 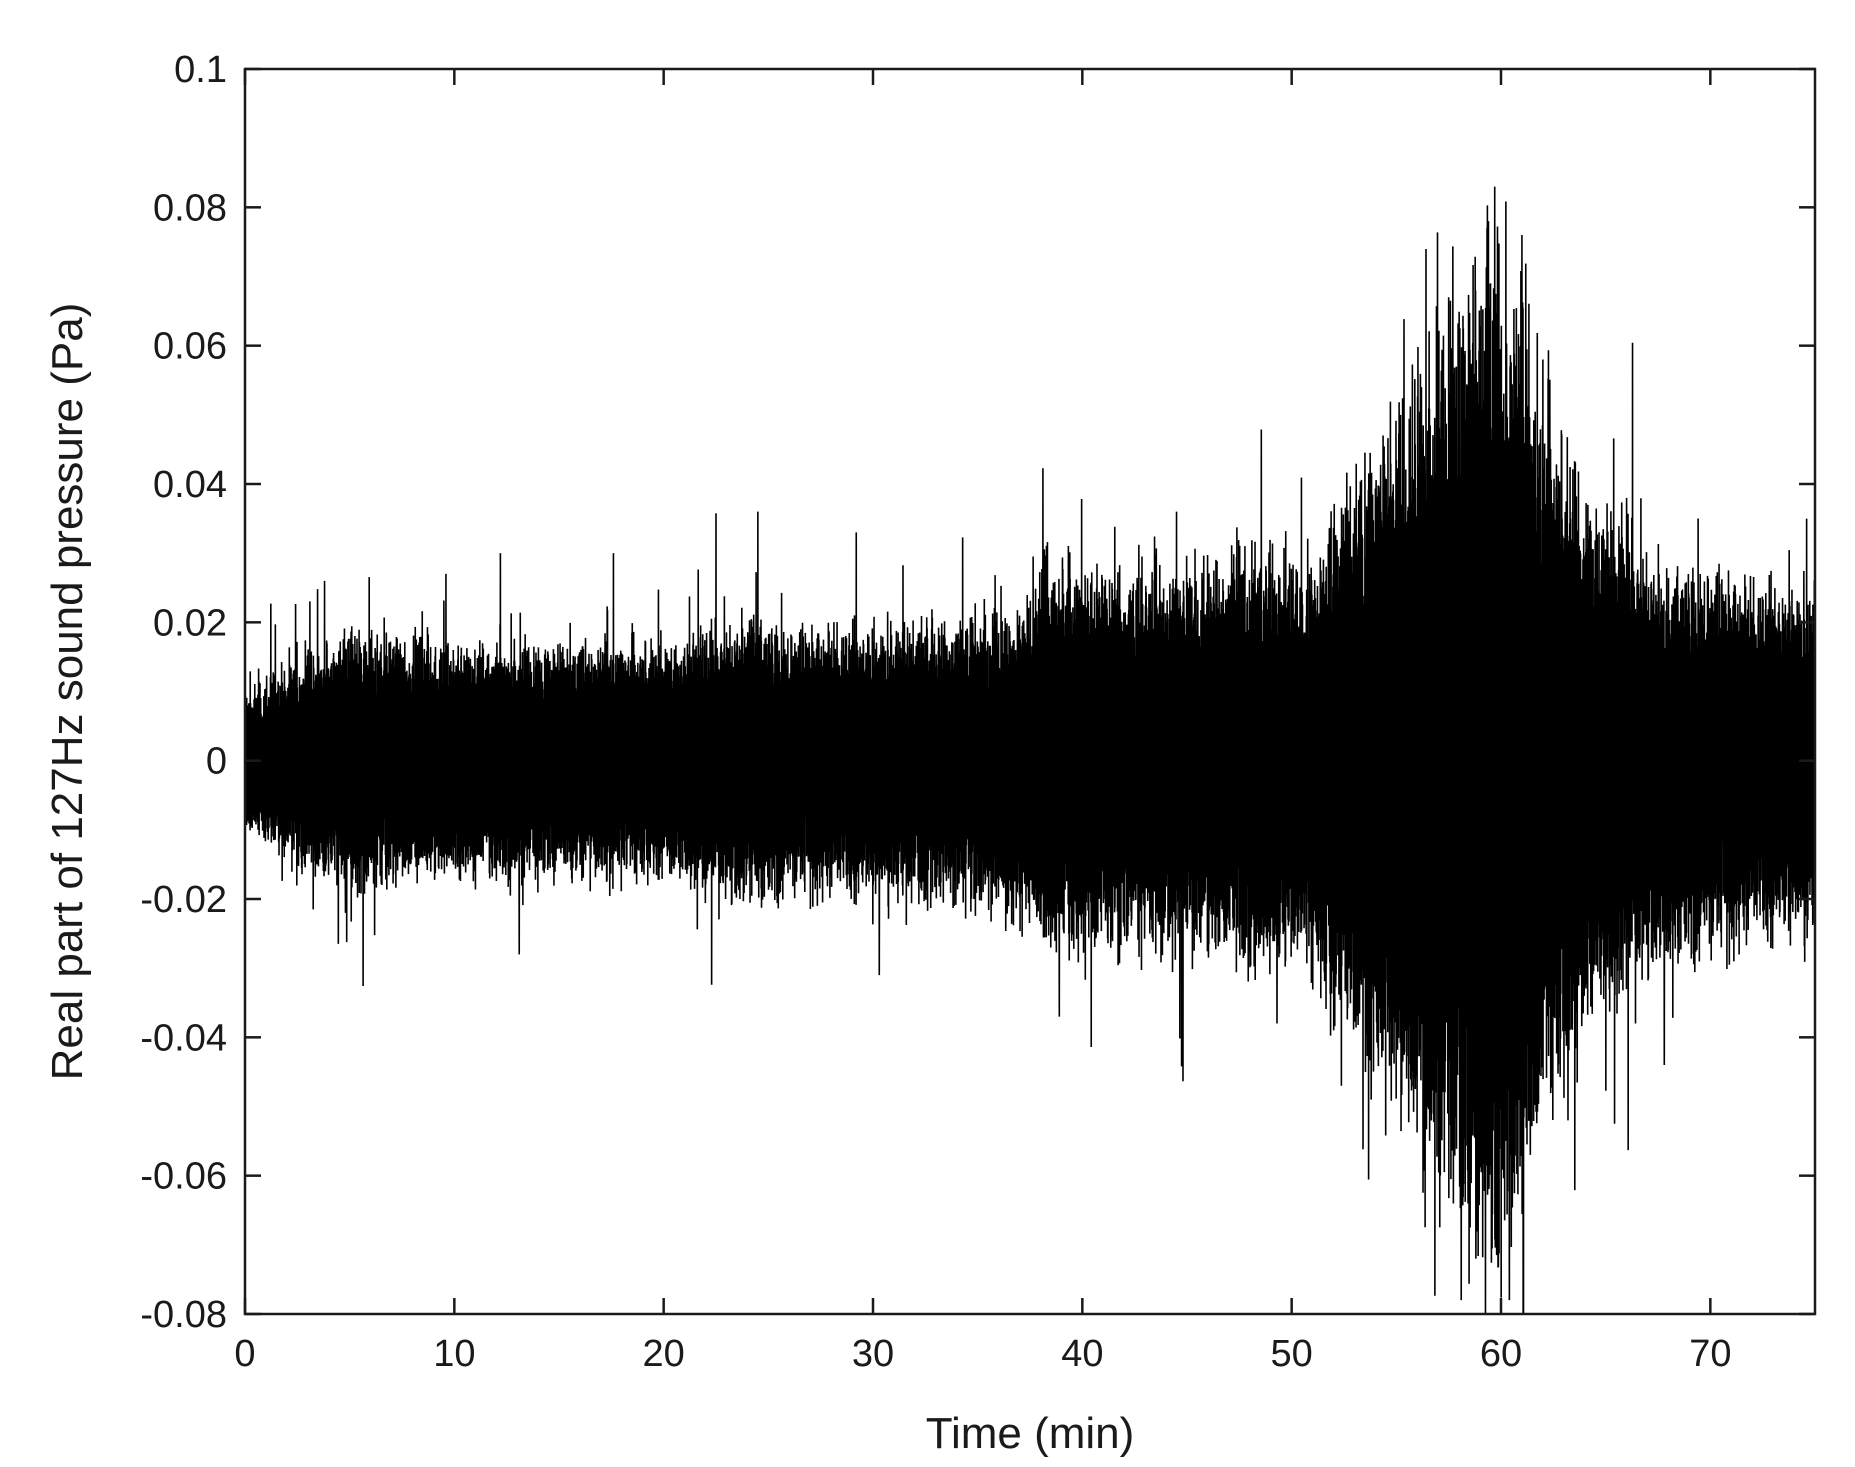 I want to click on x-tick-label: 40, so click(x=1082, y=1354).